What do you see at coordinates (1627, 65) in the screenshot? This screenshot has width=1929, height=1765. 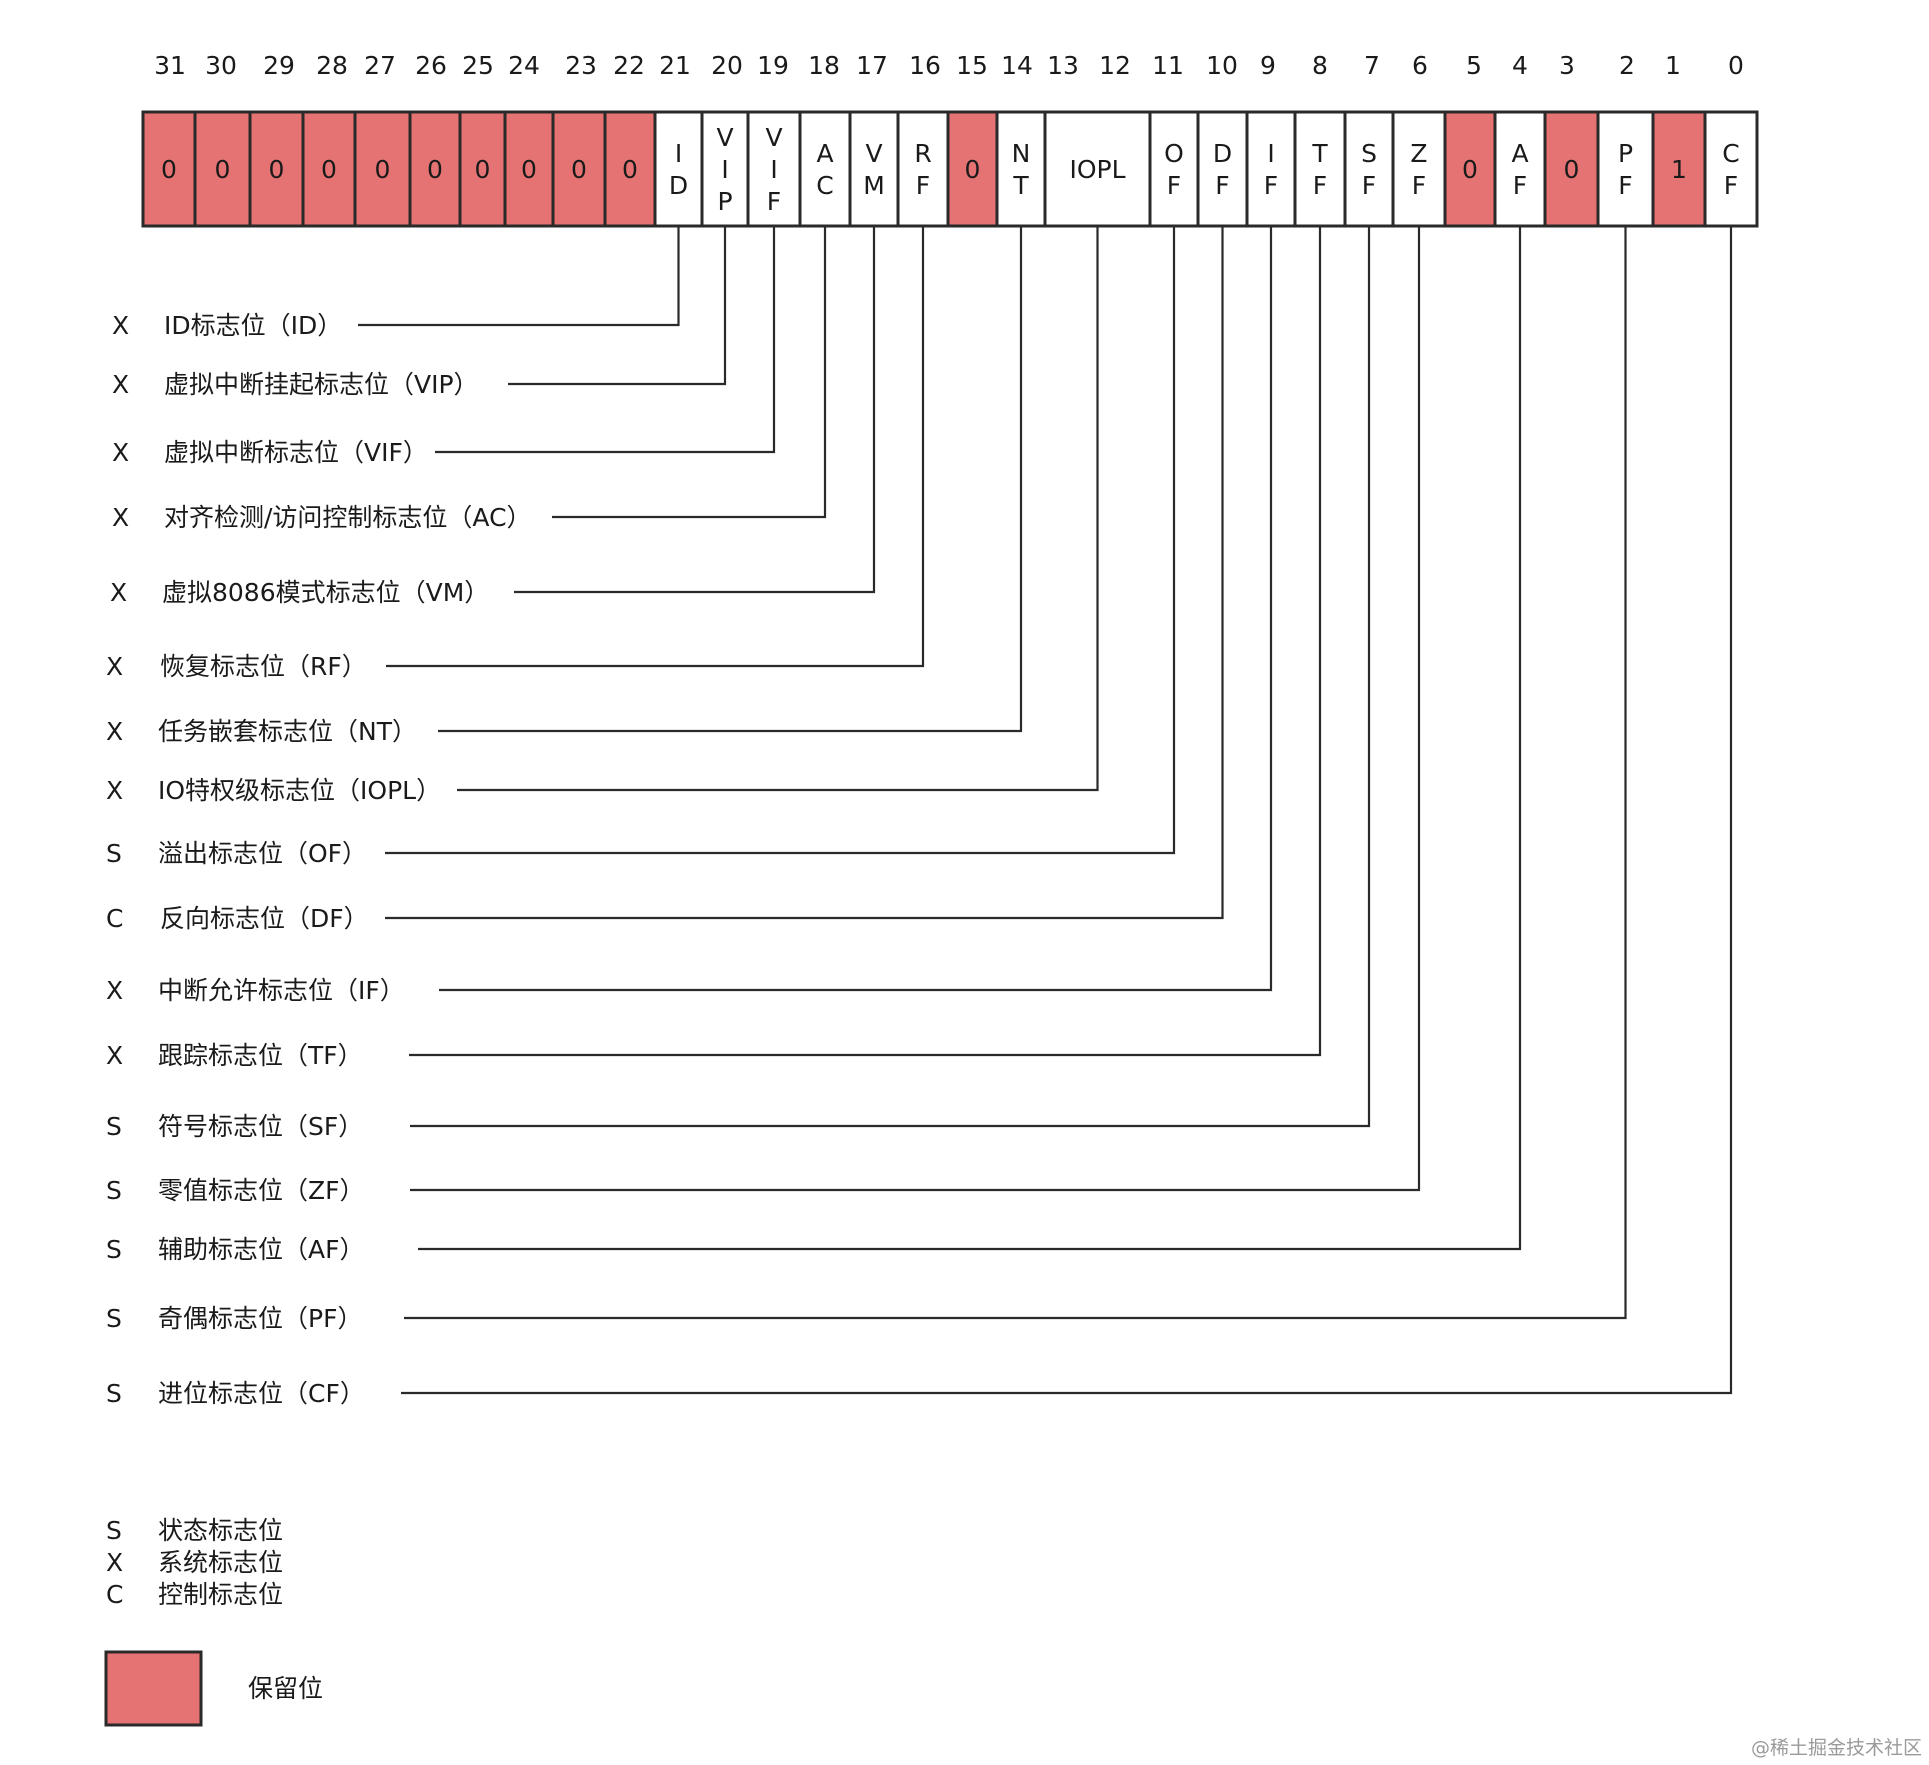 I see `bit-number-2: 2` at bounding box center [1627, 65].